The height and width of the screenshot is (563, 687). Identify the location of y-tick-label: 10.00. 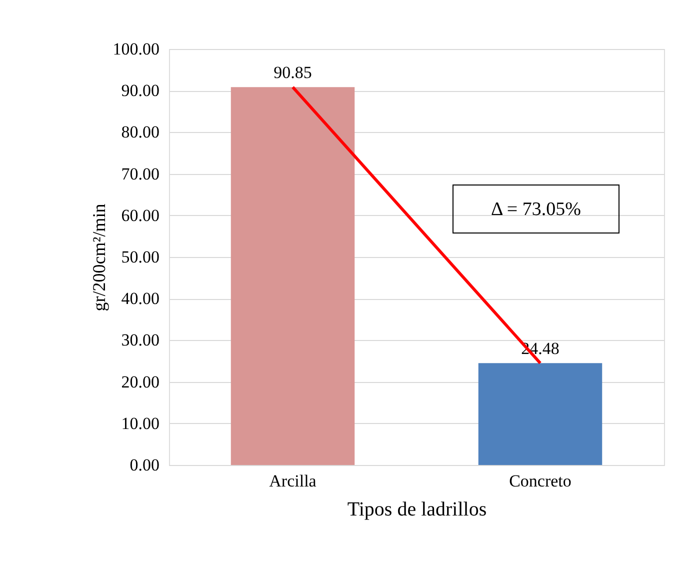
(140, 423).